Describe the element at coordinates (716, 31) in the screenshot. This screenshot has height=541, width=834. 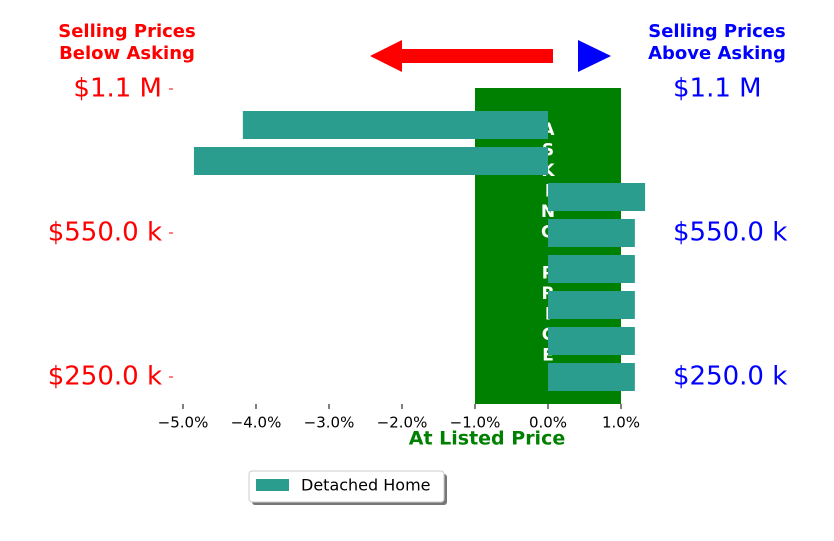
I see `title-right: Selling Prices` at that location.